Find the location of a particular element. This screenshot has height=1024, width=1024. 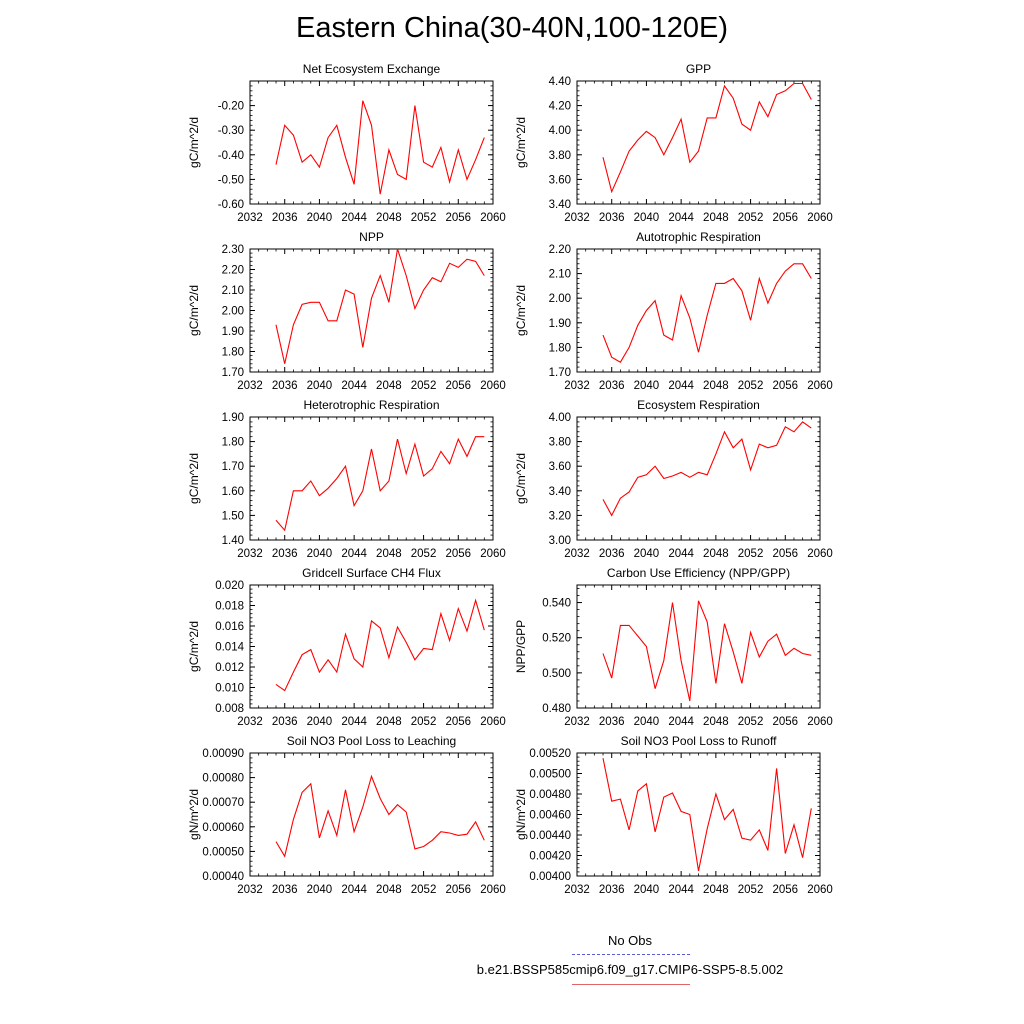

y-tick-label: -0.20 is located at coordinates (231, 107).